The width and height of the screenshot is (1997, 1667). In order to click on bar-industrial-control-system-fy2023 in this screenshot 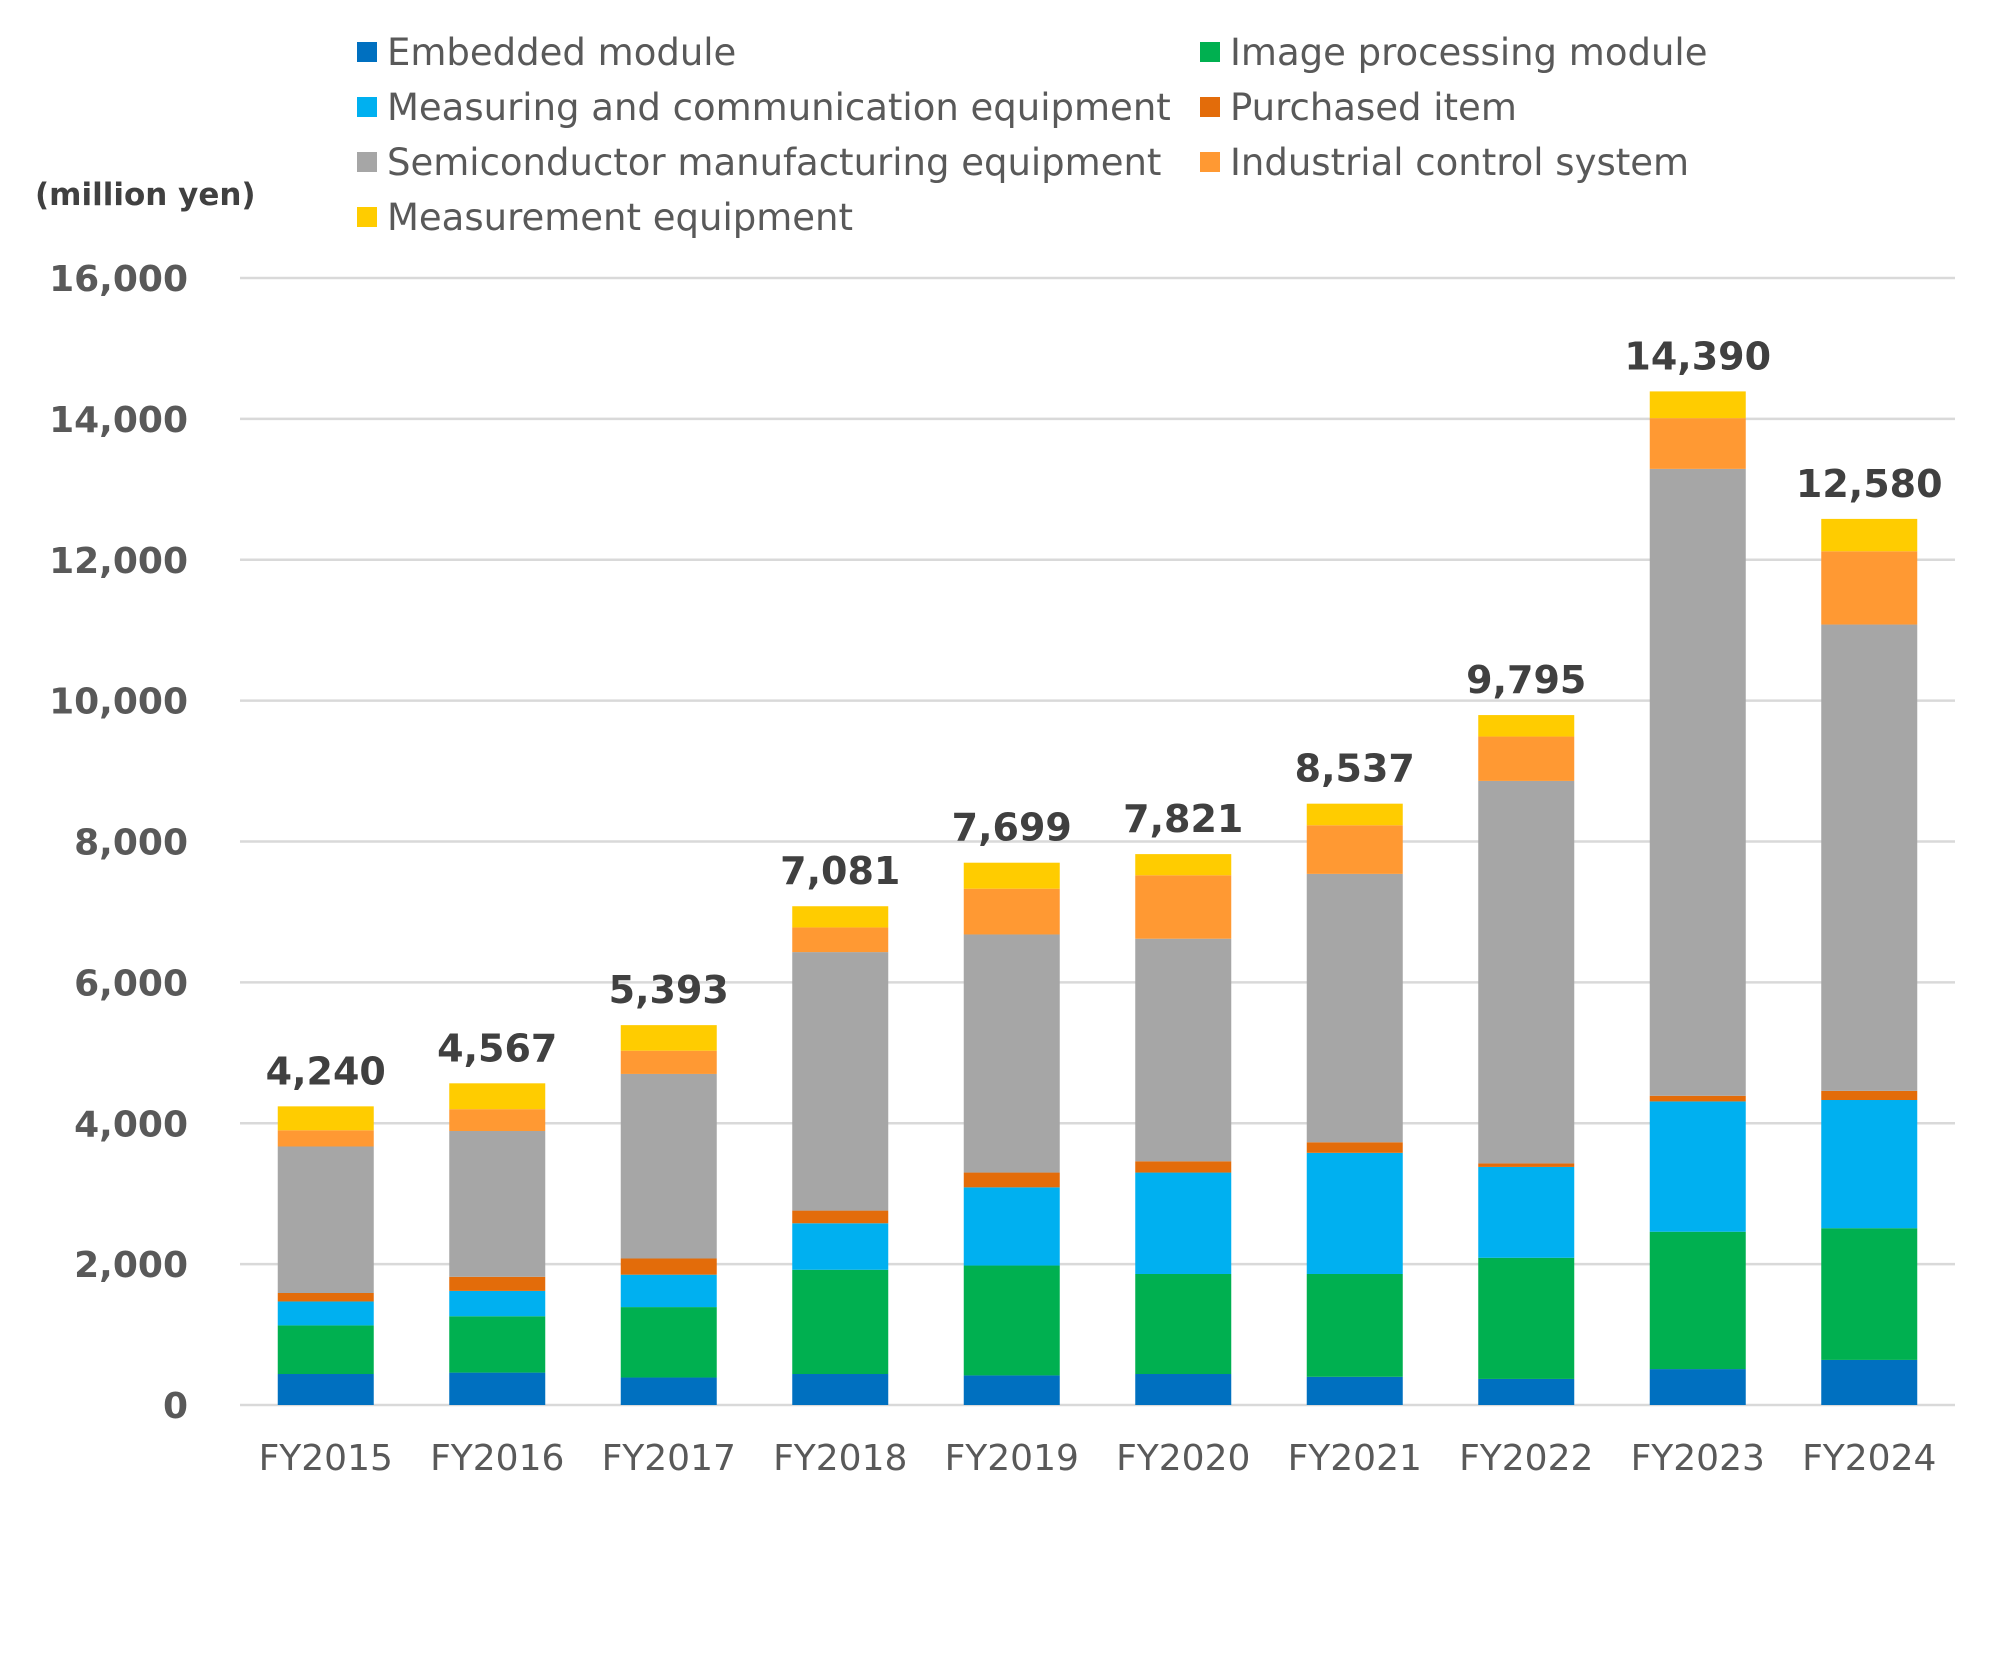, I will do `click(1697, 443)`.